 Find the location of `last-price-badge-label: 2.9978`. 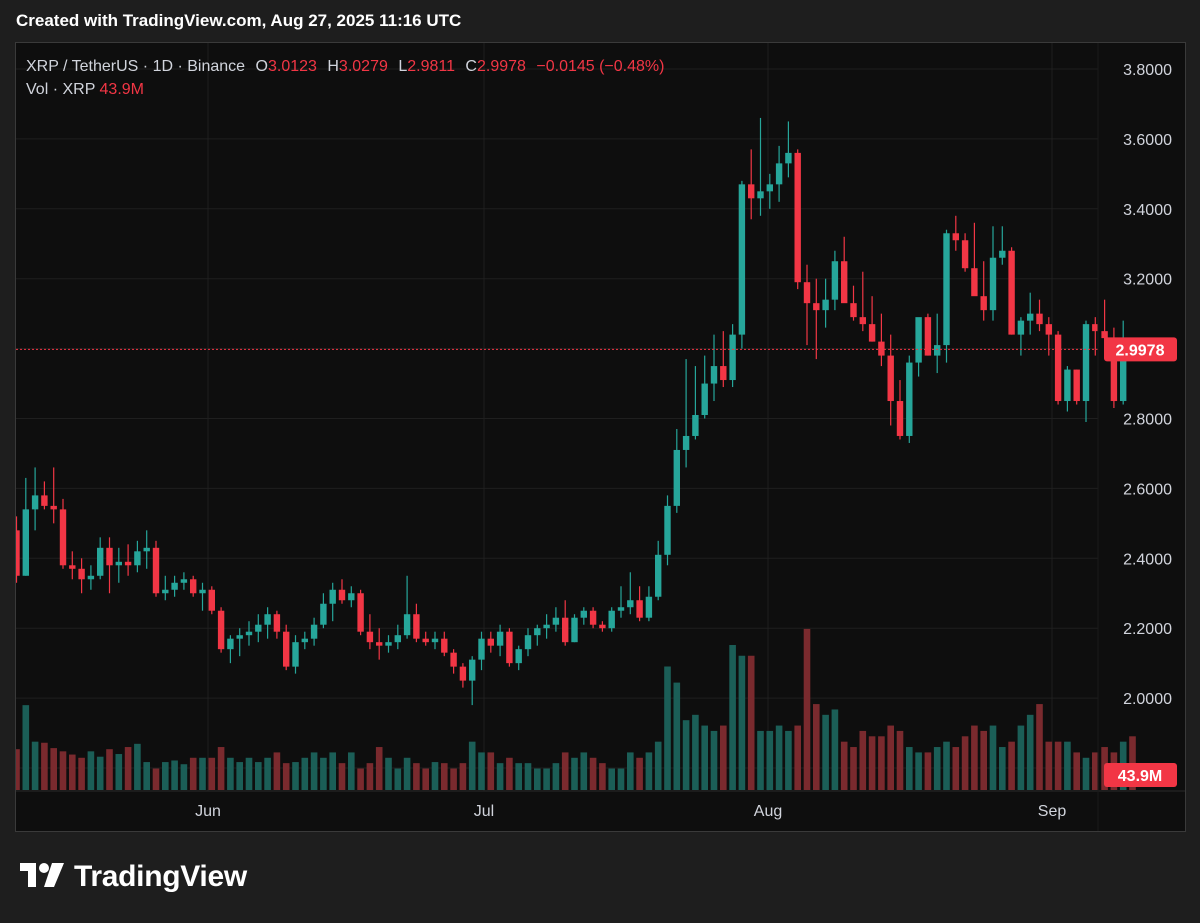

last-price-badge-label: 2.9978 is located at coordinates (1140, 350).